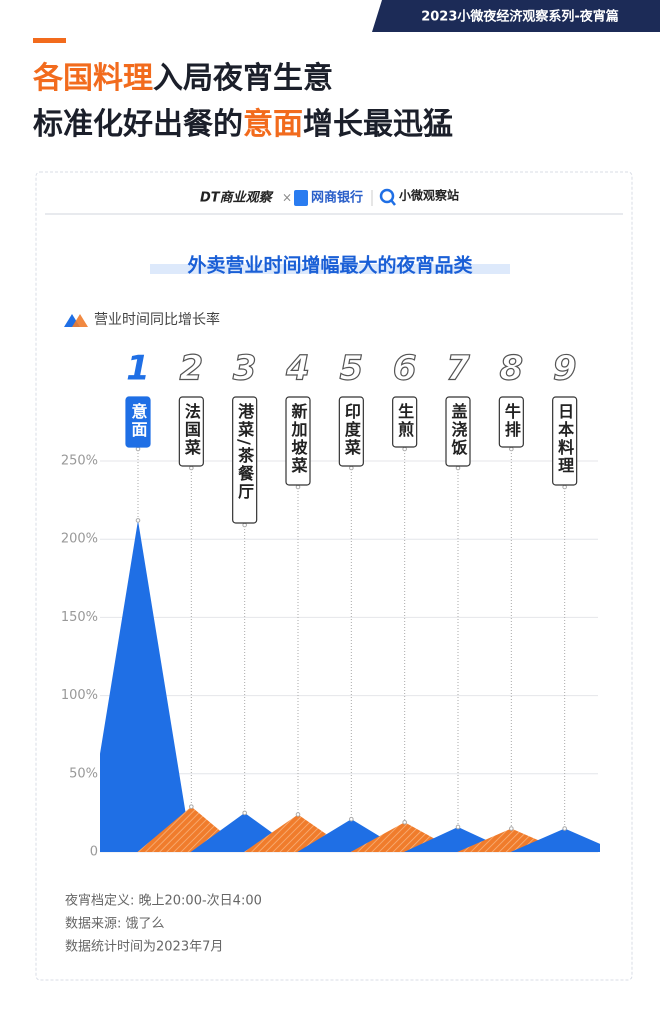 The width and height of the screenshot is (660, 1023). What do you see at coordinates (79, 461) in the screenshot?
I see `y-tick-label: 250%` at bounding box center [79, 461].